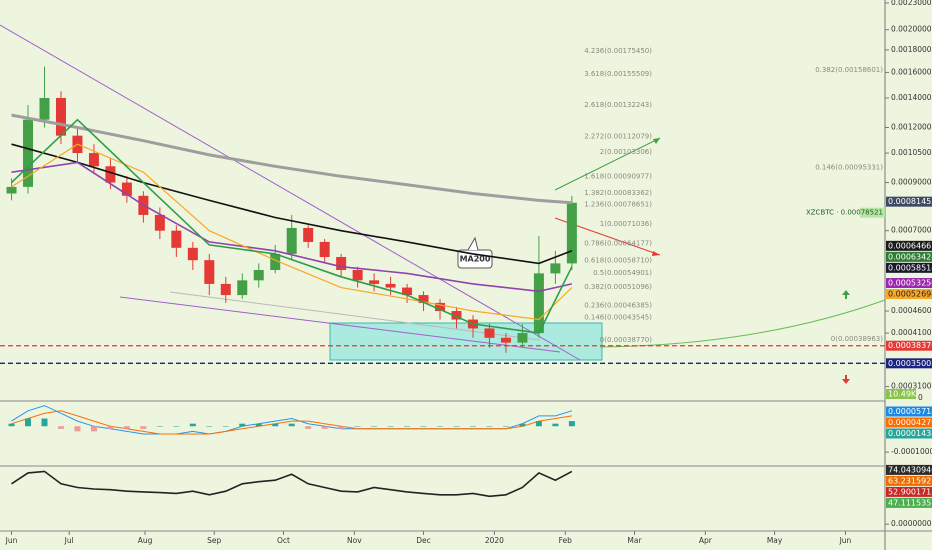  What do you see at coordinates (920, 397) in the screenshot?
I see `volume-zero: 0` at bounding box center [920, 397].